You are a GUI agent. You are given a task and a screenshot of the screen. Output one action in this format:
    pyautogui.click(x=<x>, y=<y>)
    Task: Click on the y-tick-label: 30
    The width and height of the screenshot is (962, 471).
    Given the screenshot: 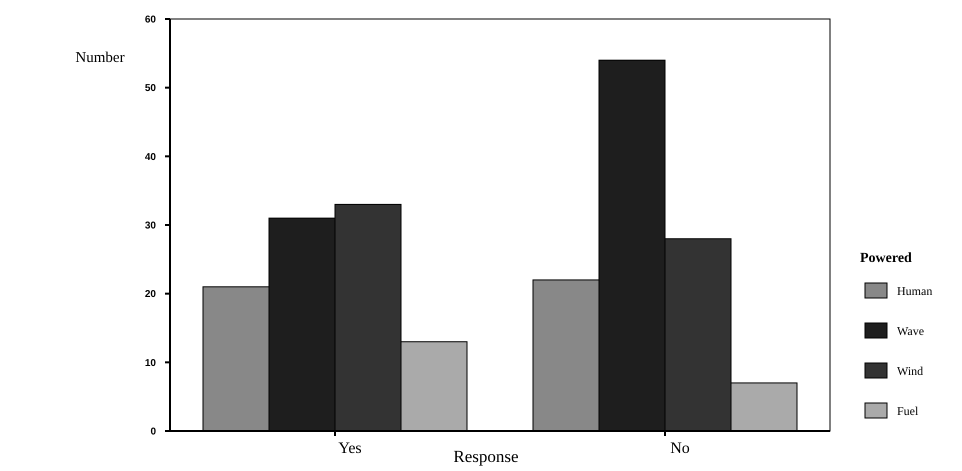 What is the action you would take?
    pyautogui.click(x=150, y=226)
    